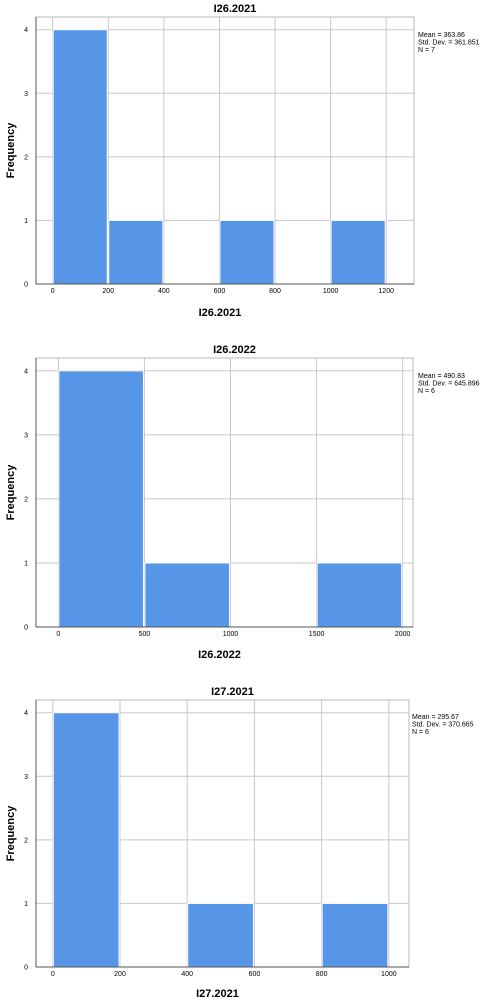 This screenshot has height=1003, width=489. I want to click on x-tick-label: 2000, so click(403, 634).